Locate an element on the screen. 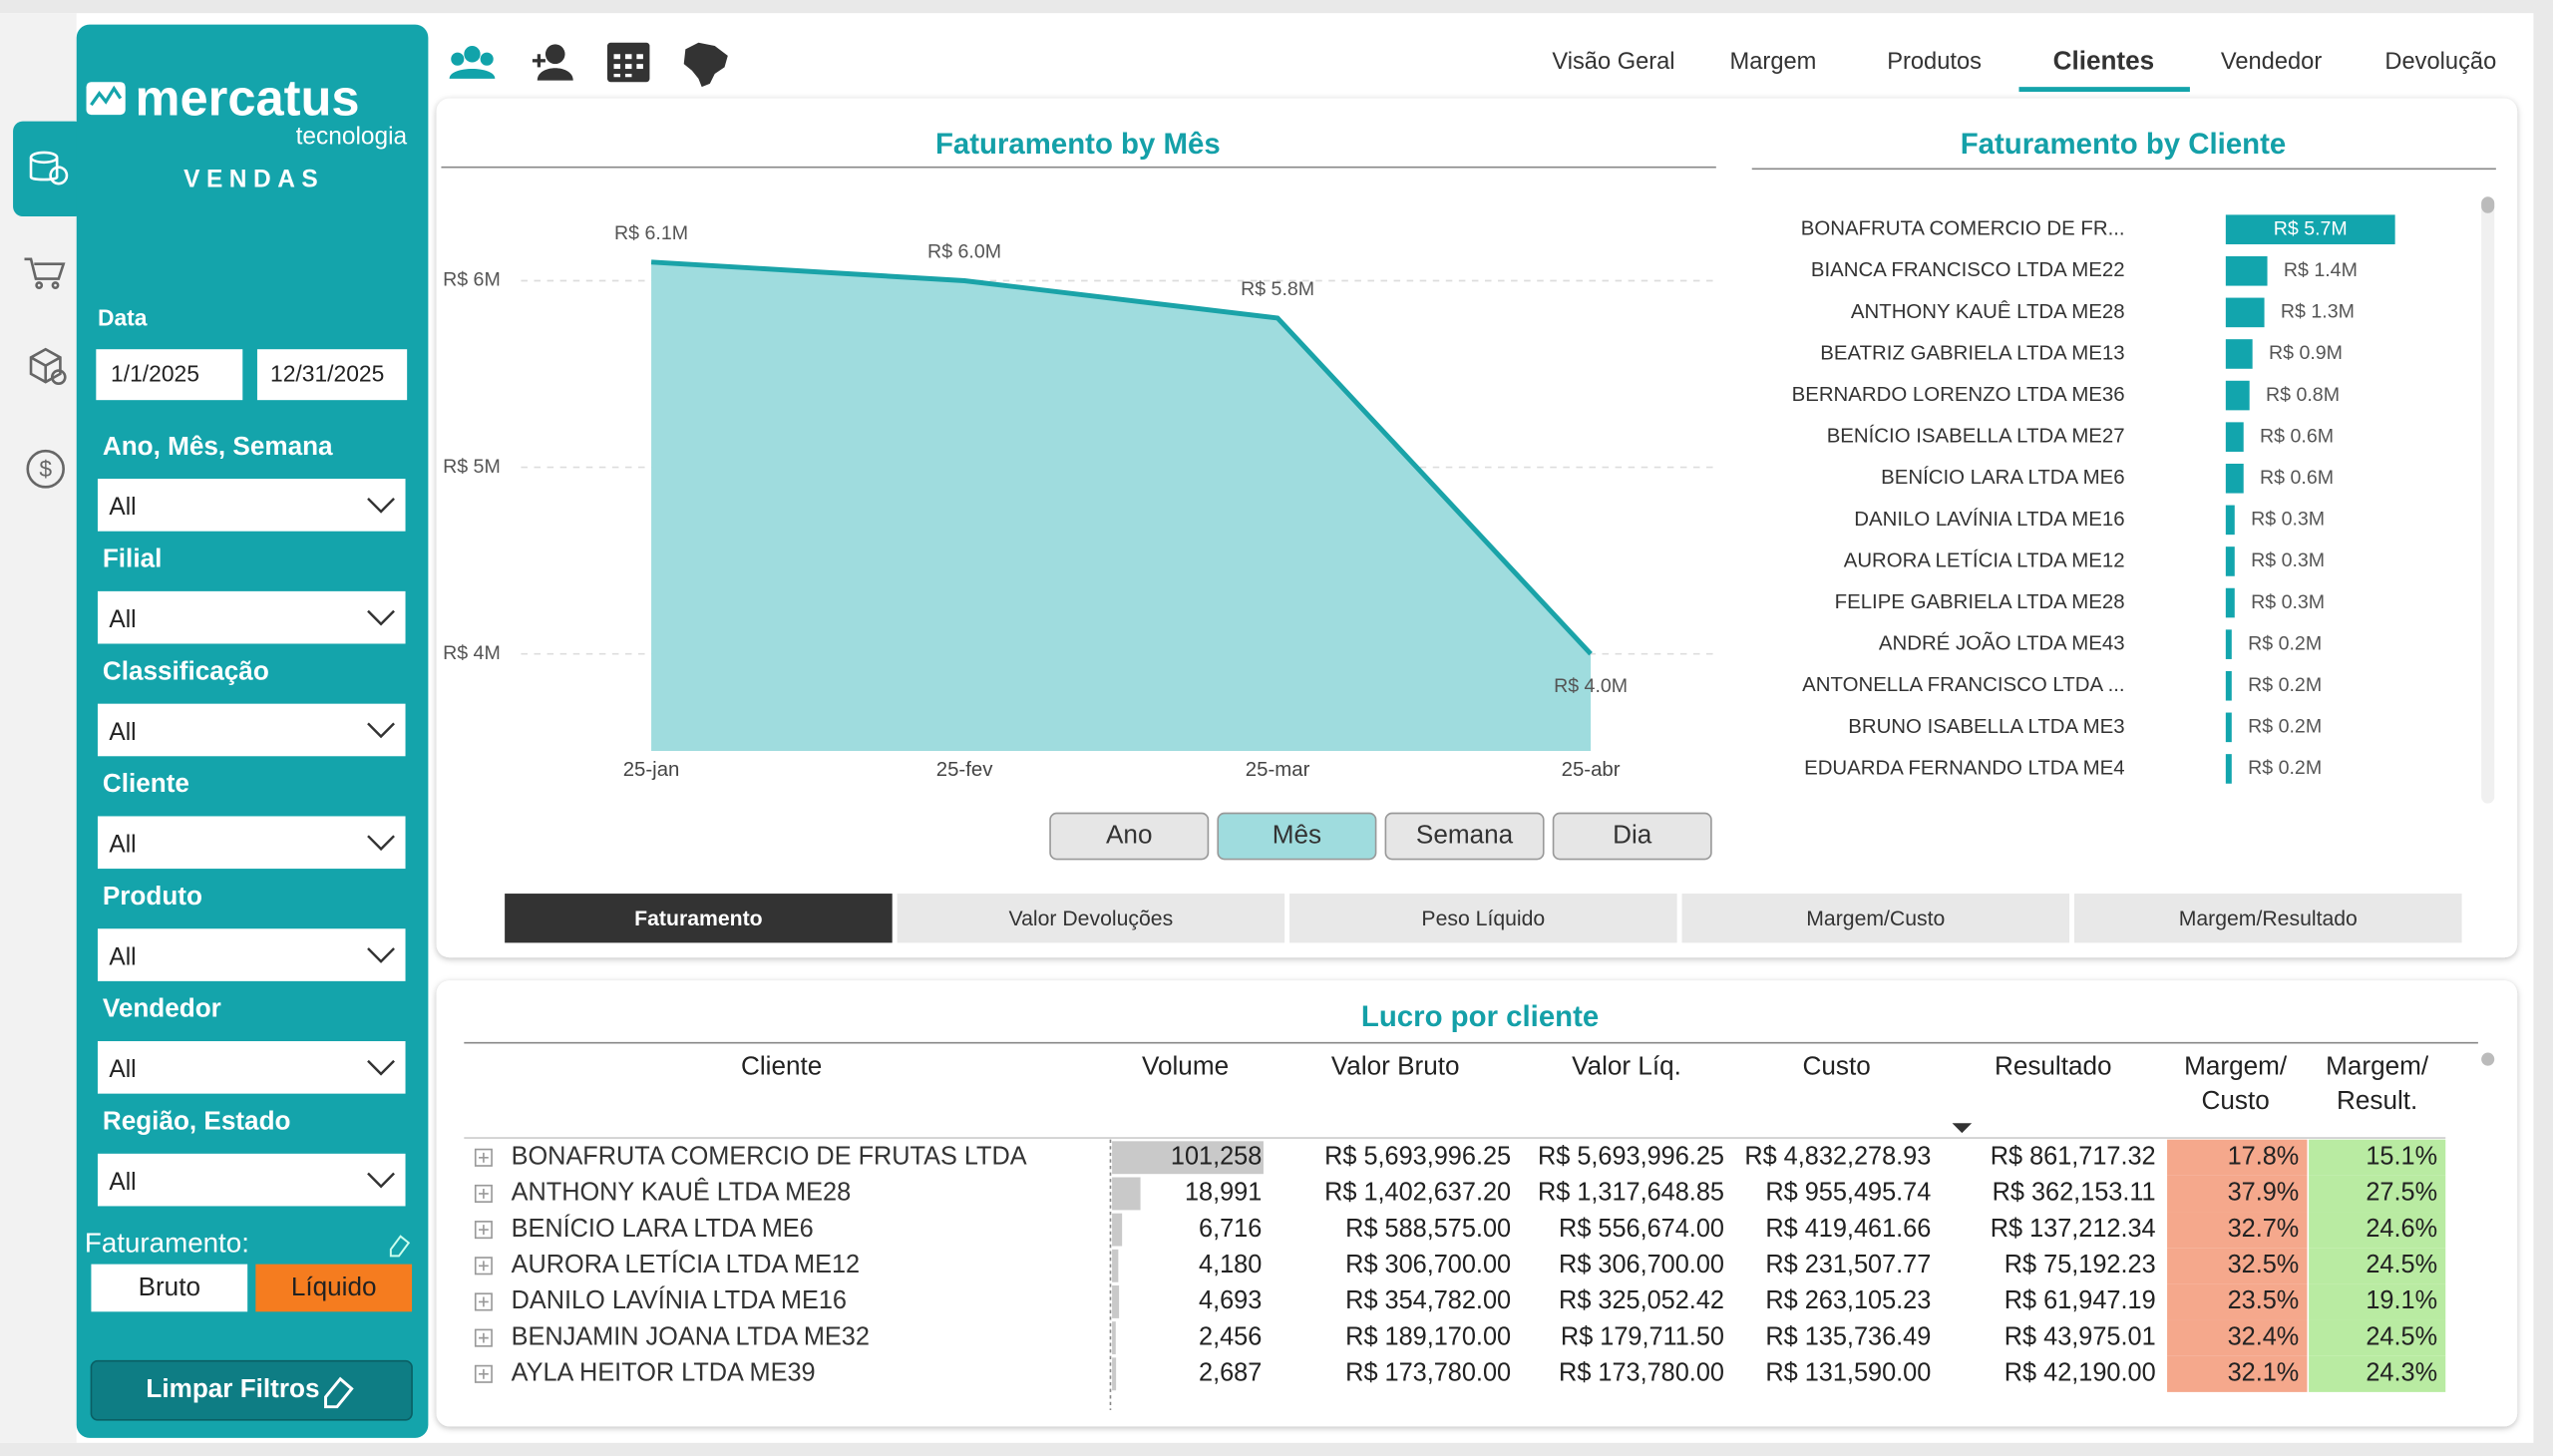  map-icon is located at coordinates (705, 65).